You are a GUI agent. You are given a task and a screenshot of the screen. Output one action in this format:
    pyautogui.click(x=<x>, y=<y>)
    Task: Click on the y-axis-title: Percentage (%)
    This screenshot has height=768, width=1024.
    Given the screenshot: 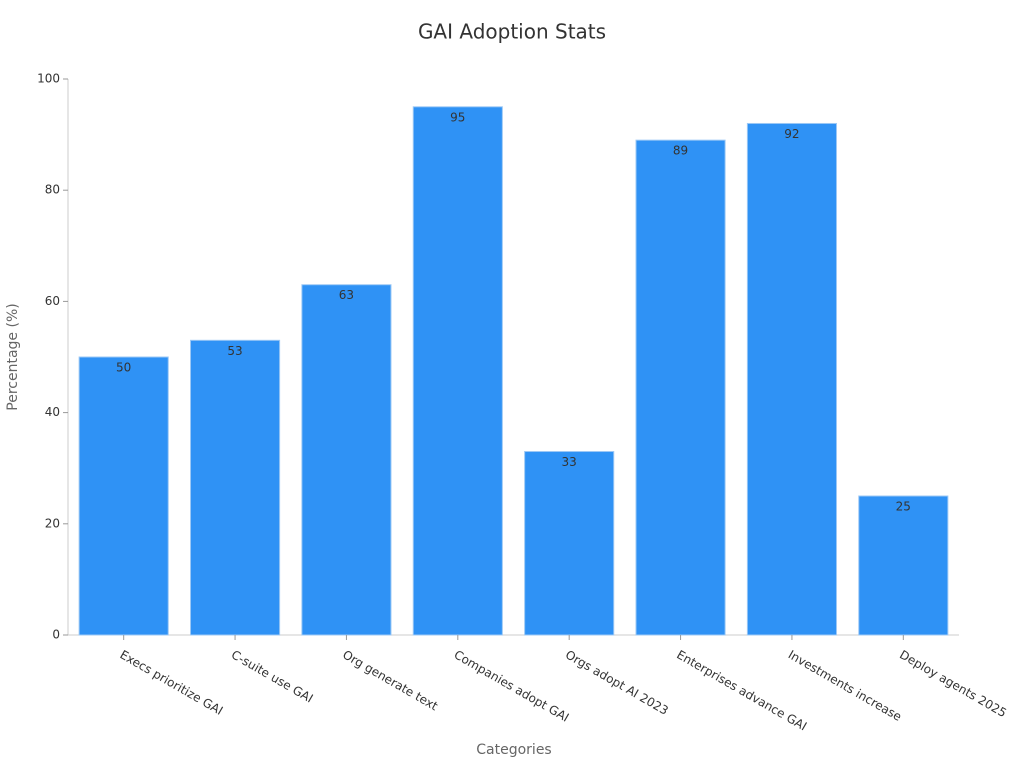 What is the action you would take?
    pyautogui.click(x=13, y=356)
    